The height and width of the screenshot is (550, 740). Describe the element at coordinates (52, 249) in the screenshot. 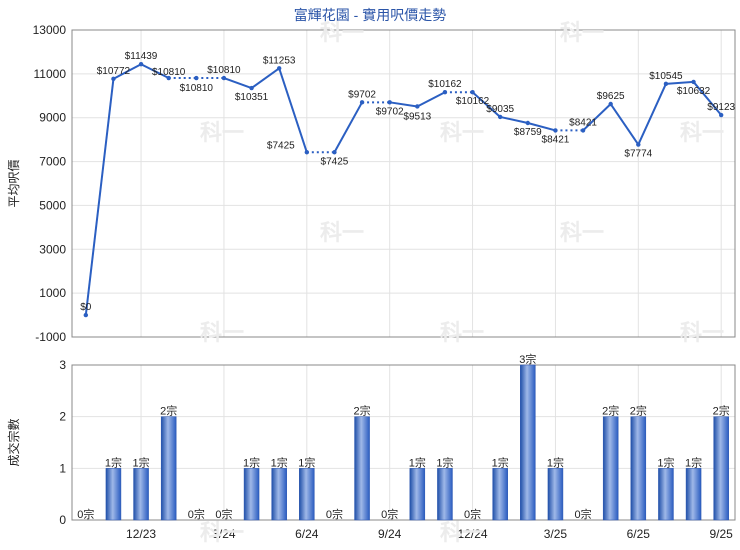

I see `y-tick-label: 3000` at that location.